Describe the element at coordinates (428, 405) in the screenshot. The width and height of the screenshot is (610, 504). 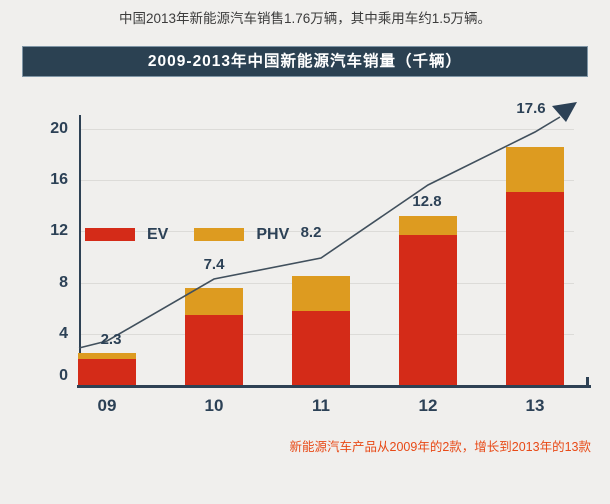
I see `x-tick-label-12: 12` at that location.